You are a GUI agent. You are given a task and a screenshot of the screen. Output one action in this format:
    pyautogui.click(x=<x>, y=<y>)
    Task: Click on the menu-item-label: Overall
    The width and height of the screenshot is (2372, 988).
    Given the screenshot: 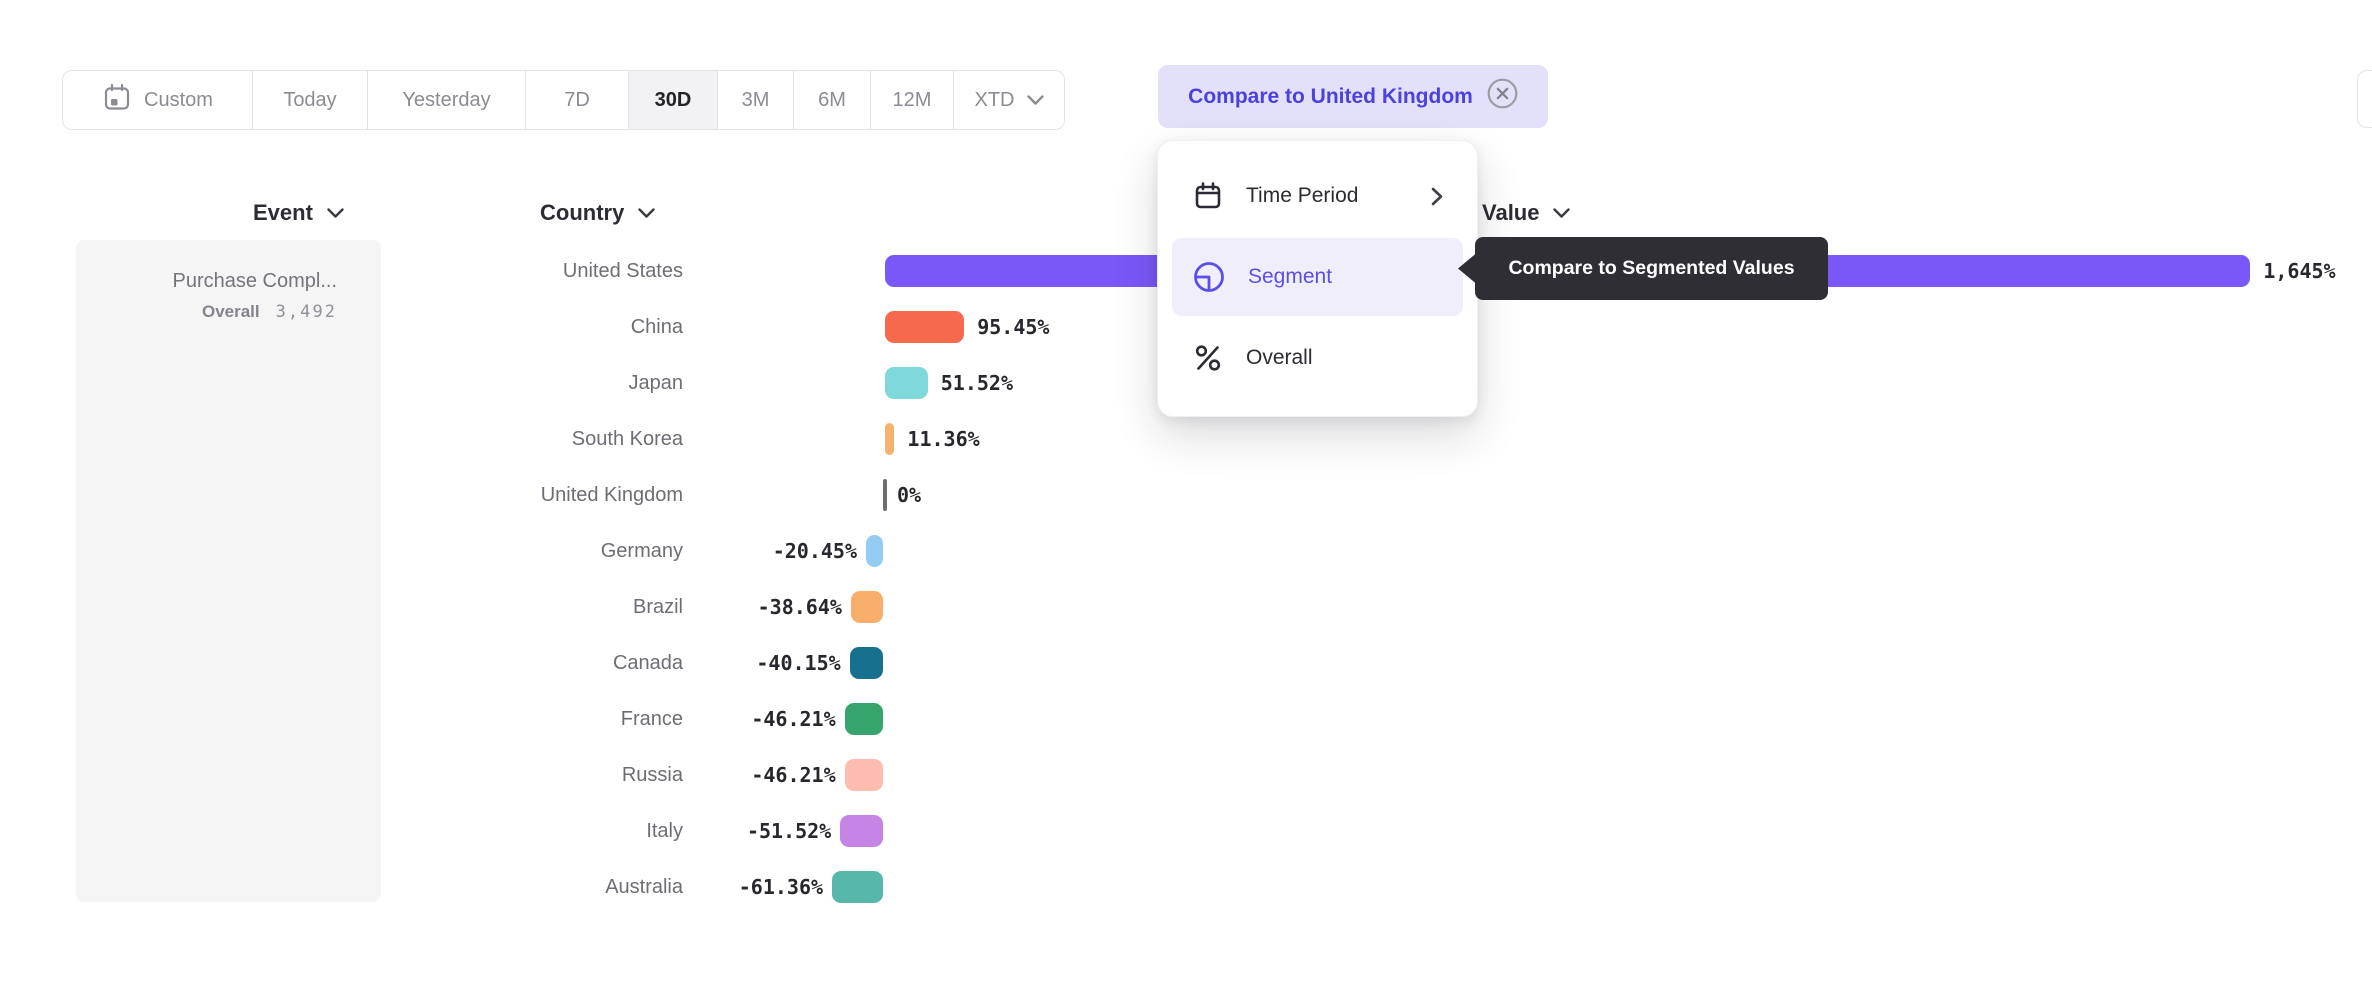 What is the action you would take?
    pyautogui.click(x=1279, y=357)
    